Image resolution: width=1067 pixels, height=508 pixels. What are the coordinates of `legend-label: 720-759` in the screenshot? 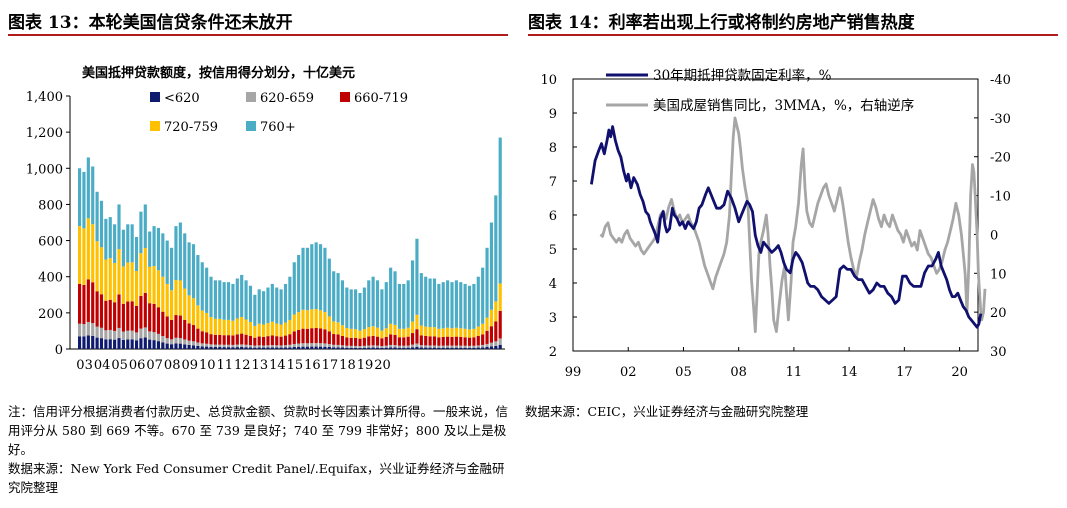 It's located at (191, 127).